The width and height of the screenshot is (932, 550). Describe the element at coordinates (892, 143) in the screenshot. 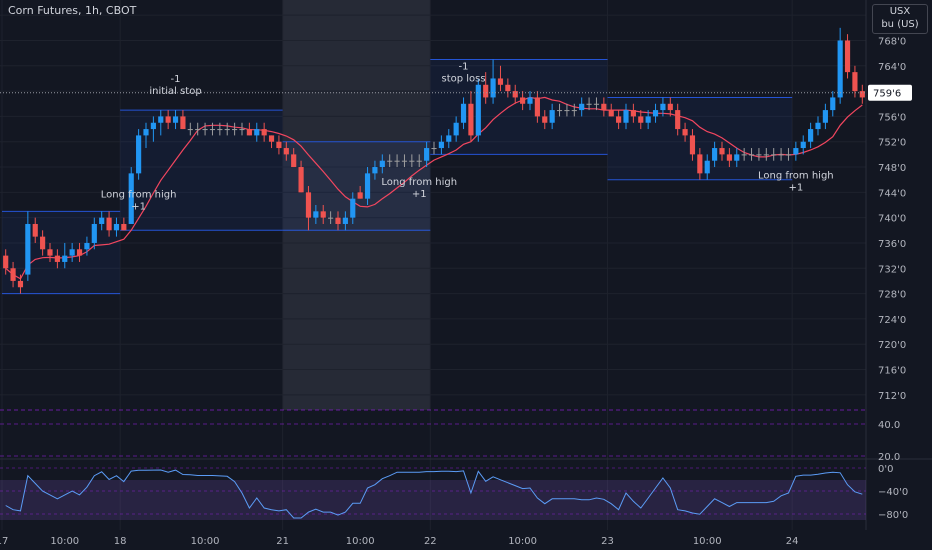

I see `price-tick-label: 752'0` at that location.